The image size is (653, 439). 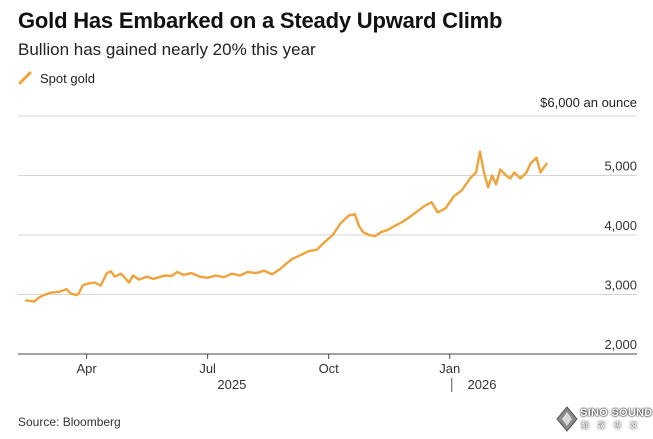 What do you see at coordinates (286, 373) in the screenshot?
I see `x-axis: Apr Jul Oct Jan 2025 2026` at bounding box center [286, 373].